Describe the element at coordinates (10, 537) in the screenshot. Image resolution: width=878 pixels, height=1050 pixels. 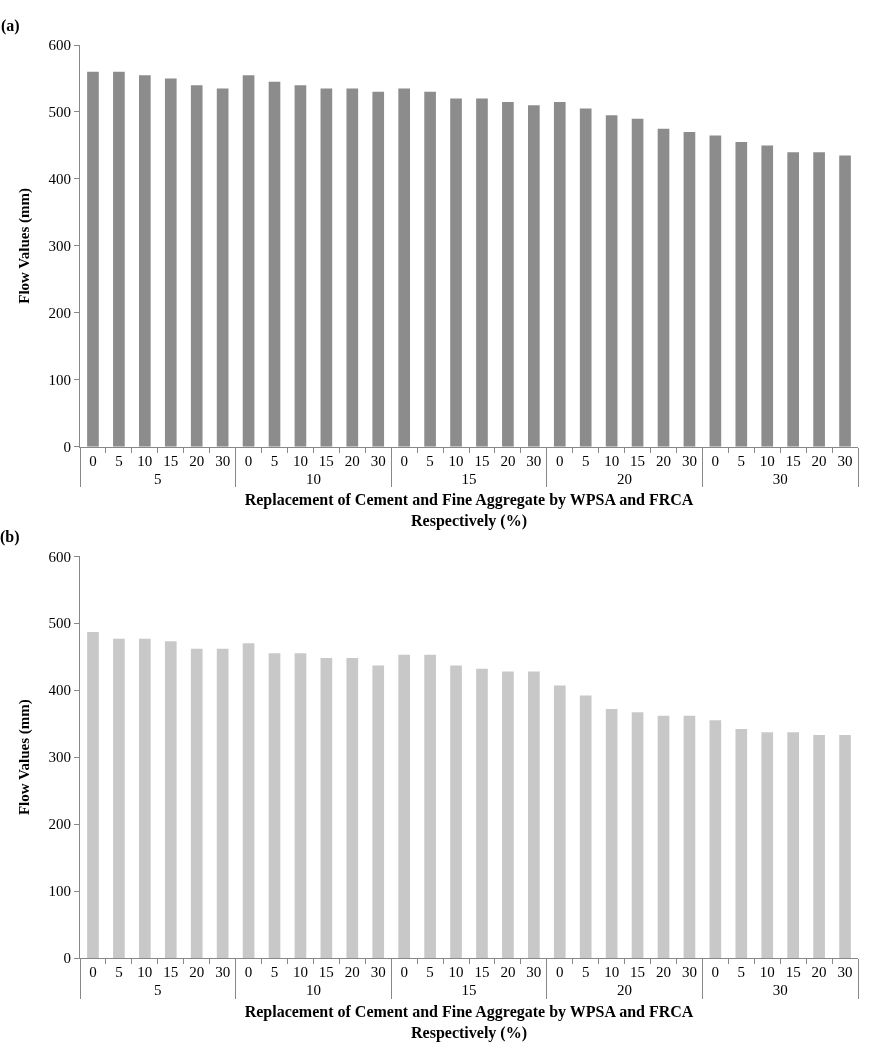
I see `chart-title: (b)` at that location.